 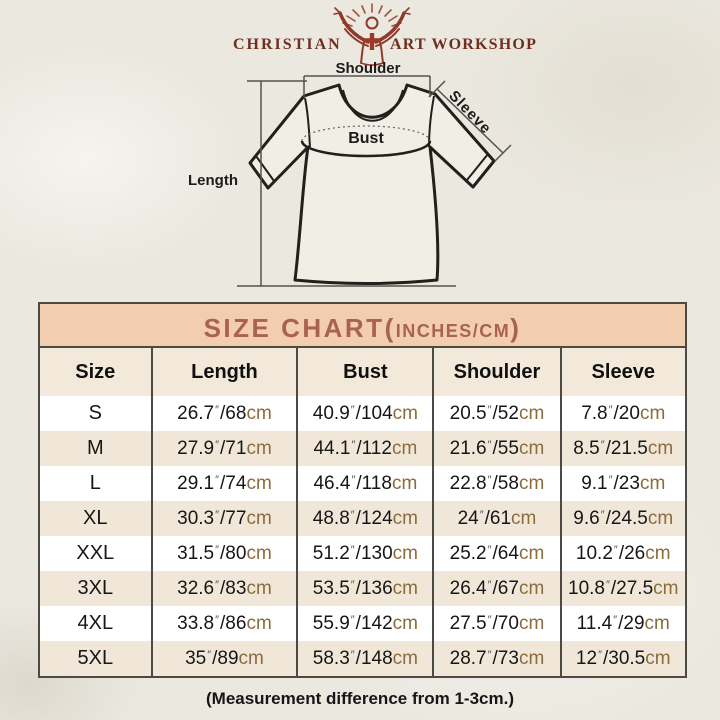 I want to click on sleeve-measure-line, so click(x=470, y=121).